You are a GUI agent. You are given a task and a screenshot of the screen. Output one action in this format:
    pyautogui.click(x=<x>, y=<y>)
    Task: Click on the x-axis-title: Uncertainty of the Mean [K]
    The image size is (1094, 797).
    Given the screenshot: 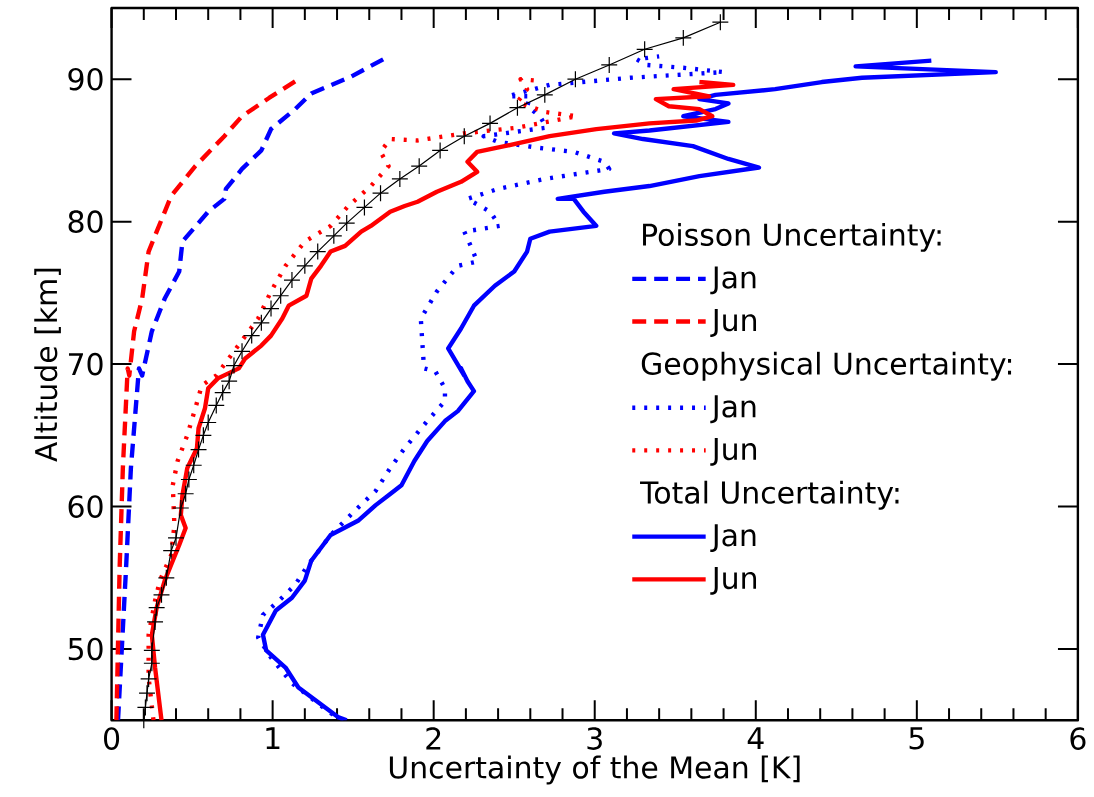 What is the action you would take?
    pyautogui.click(x=594, y=770)
    